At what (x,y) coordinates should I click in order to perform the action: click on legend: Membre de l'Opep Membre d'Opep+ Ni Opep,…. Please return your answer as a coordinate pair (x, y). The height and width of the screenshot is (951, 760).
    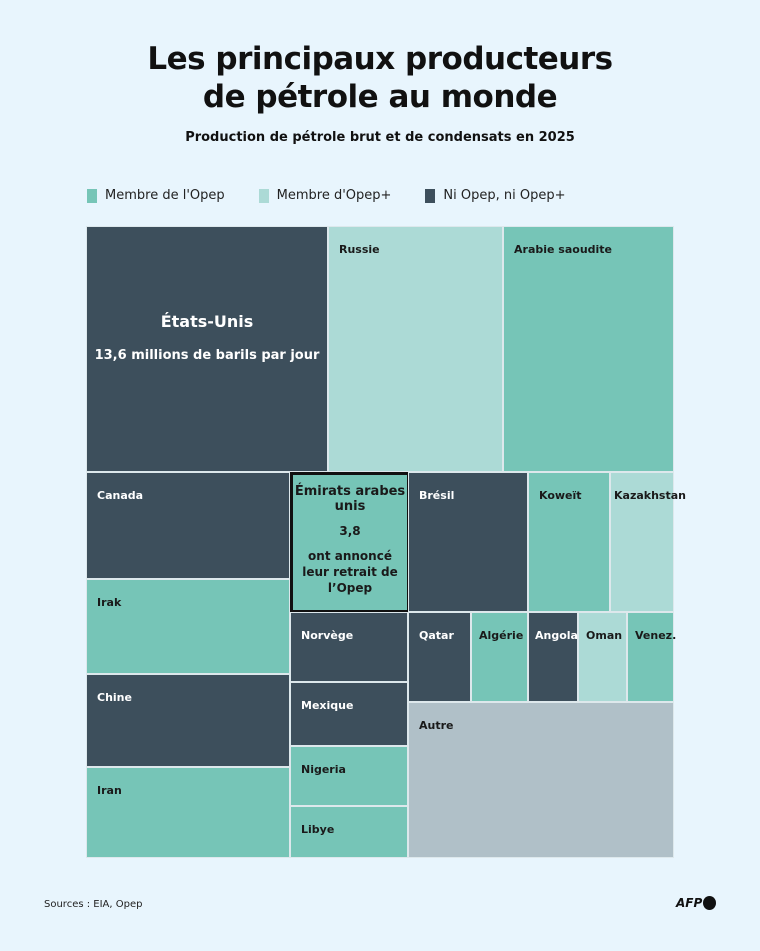
    Looking at the image, I should click on (343, 195).